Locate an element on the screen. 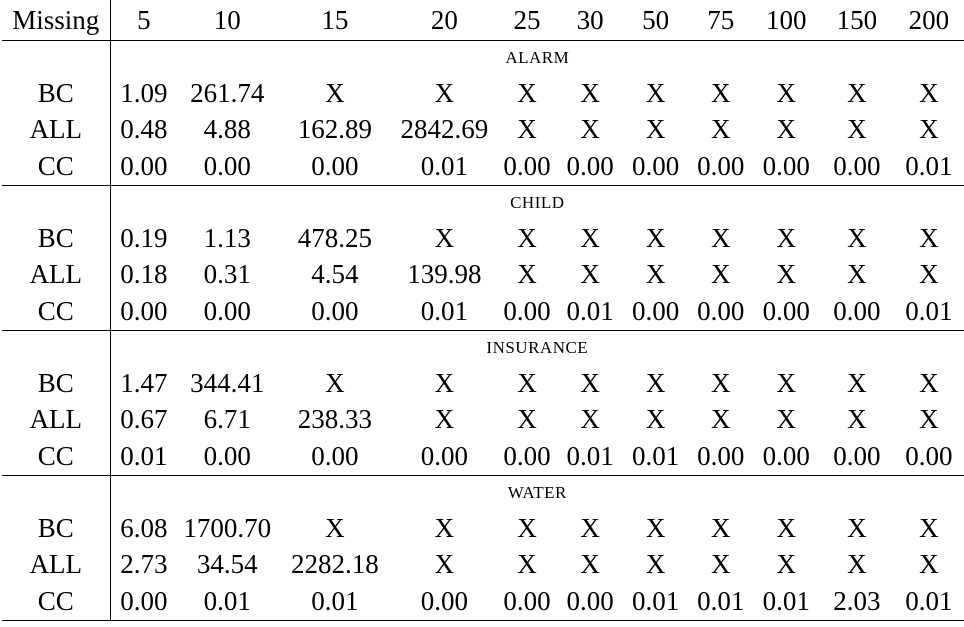 The height and width of the screenshot is (627, 964). value-cell: 1700.70 is located at coordinates (227, 528).